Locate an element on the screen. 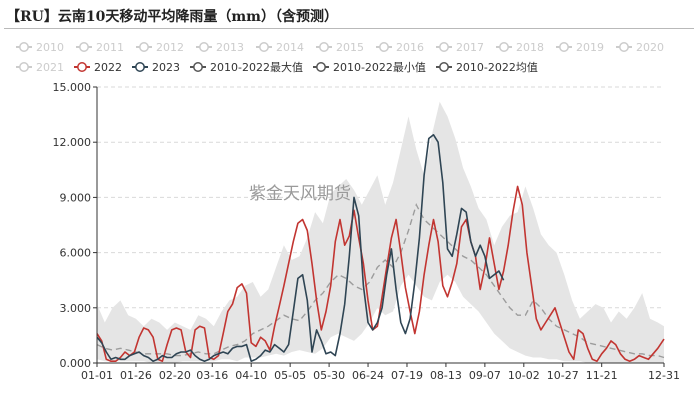 Image resolution: width=700 pixels, height=401 pixels. legend-label: 2020 is located at coordinates (650, 47).